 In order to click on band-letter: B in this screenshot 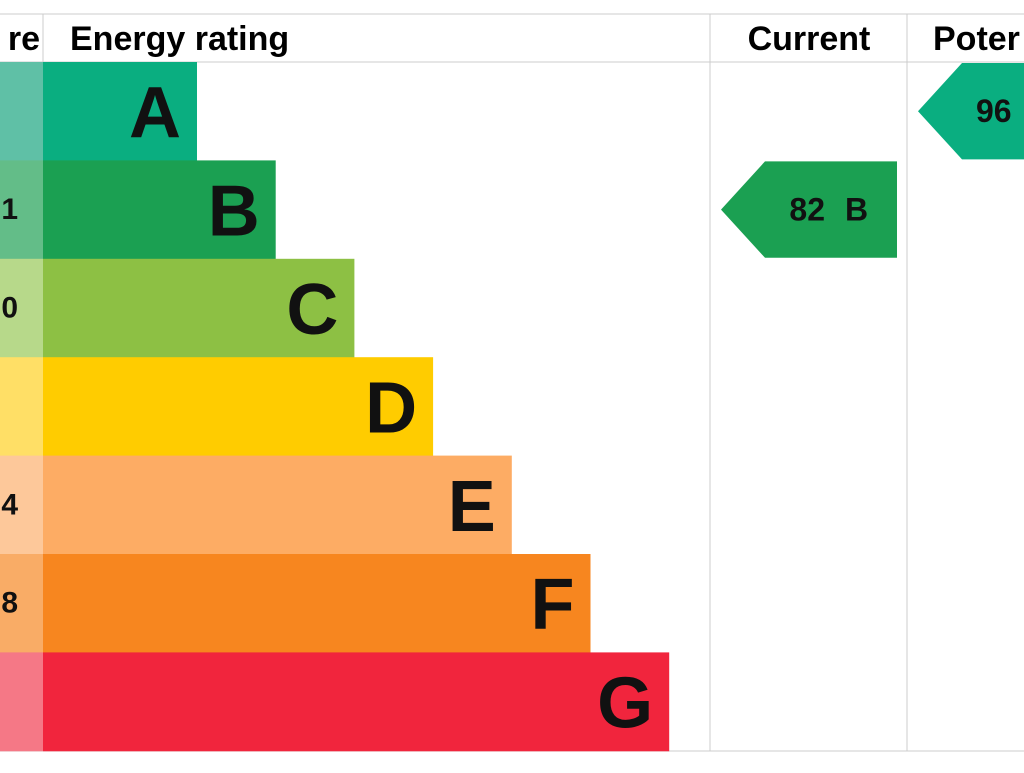, I will do `click(234, 212)`.